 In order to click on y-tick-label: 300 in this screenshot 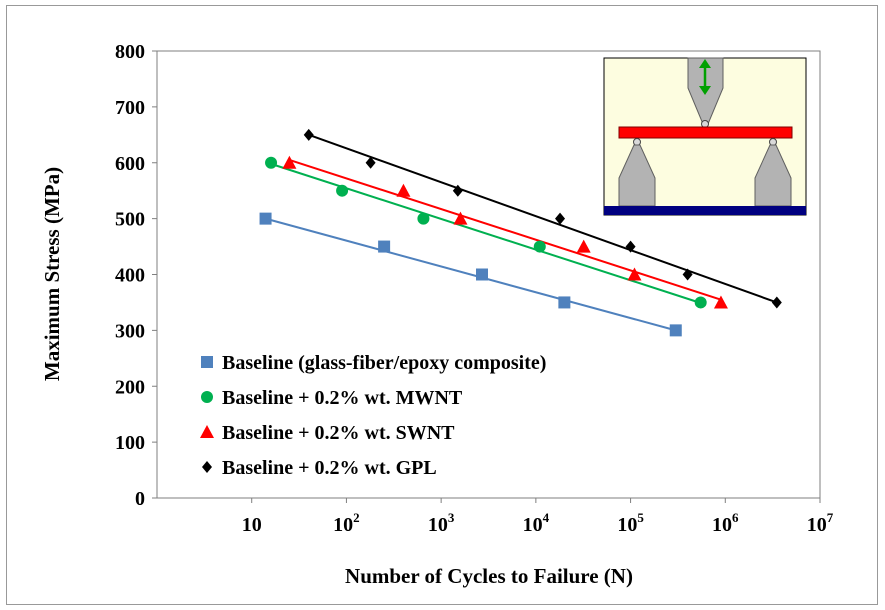, I will do `click(130, 331)`.